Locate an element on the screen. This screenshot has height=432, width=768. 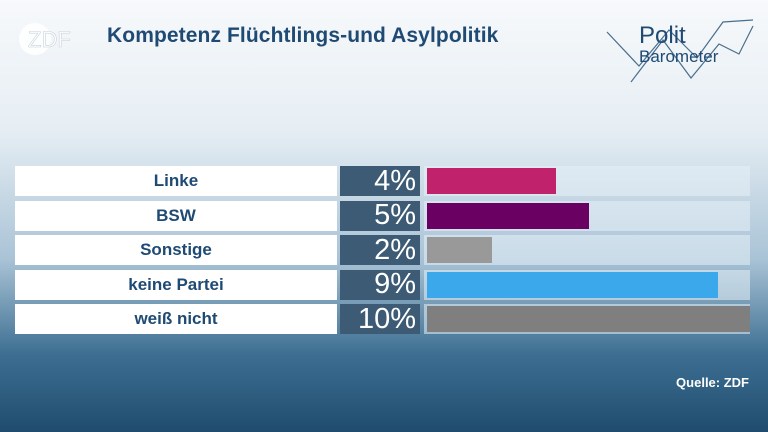
politbarometer-logo: Polit Barometer is located at coordinates (679, 56).